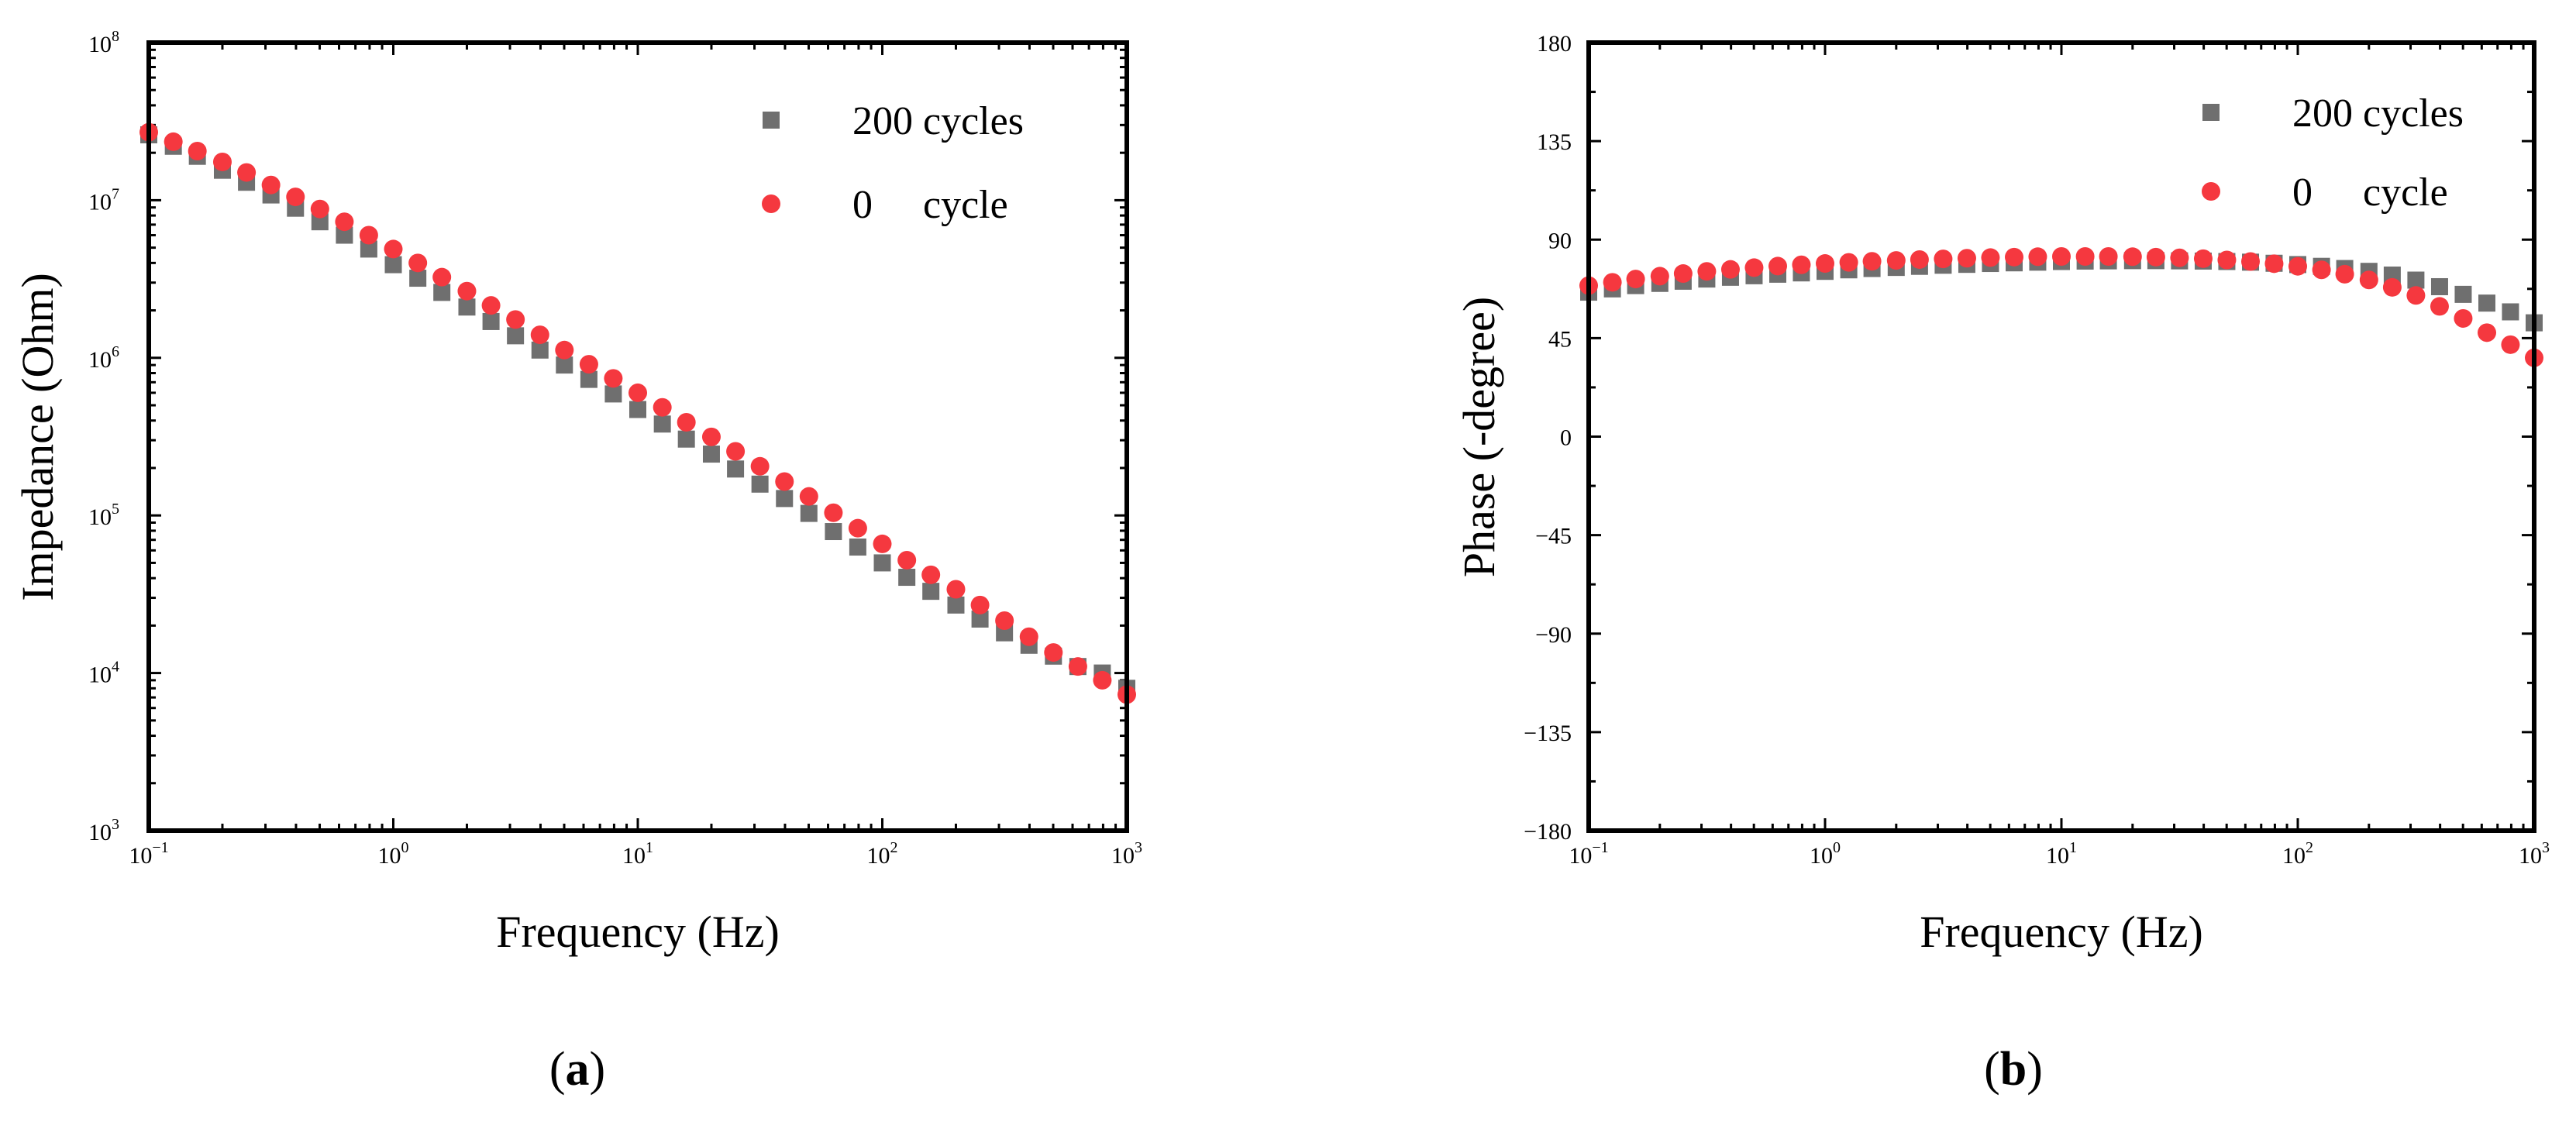 This screenshot has height=1146, width=2576. I want to click on y-tick-label: 0, so click(1566, 438).